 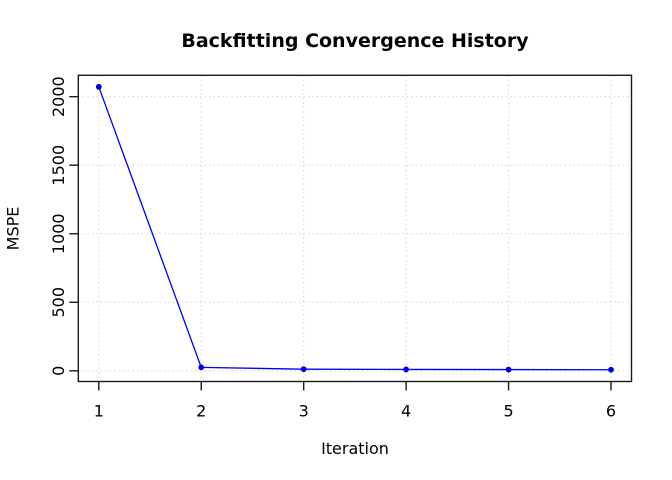 I want to click on x-tick-label: 4, so click(x=406, y=411).